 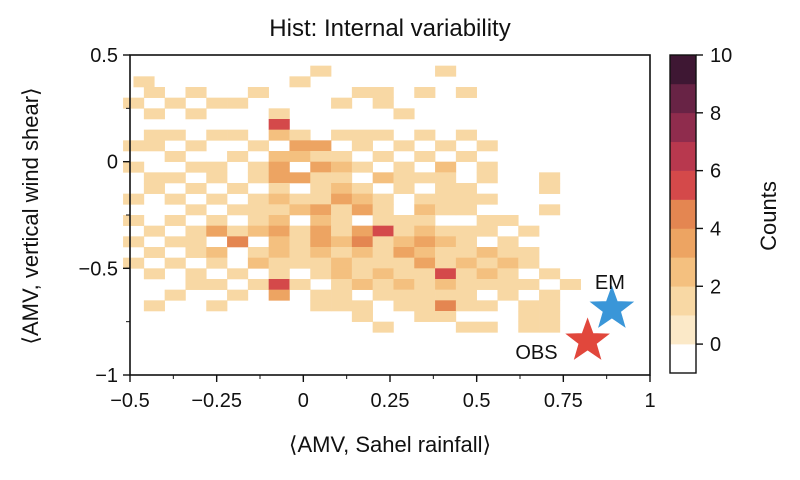 I want to click on em-marker-label: EM, so click(x=610, y=283).